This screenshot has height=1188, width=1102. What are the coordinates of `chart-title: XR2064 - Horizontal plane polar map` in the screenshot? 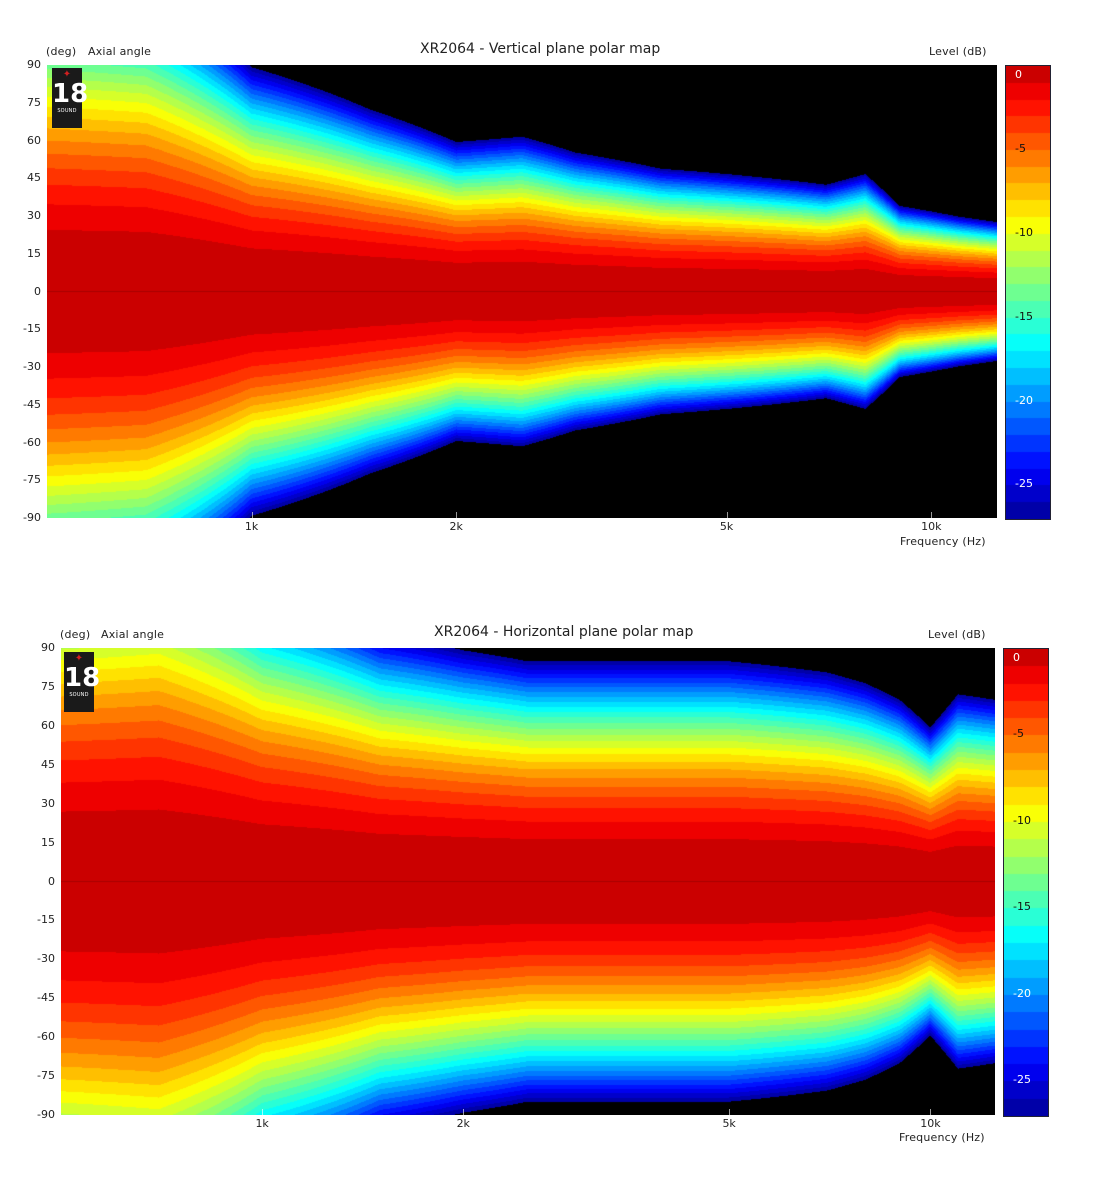 It's located at (564, 632).